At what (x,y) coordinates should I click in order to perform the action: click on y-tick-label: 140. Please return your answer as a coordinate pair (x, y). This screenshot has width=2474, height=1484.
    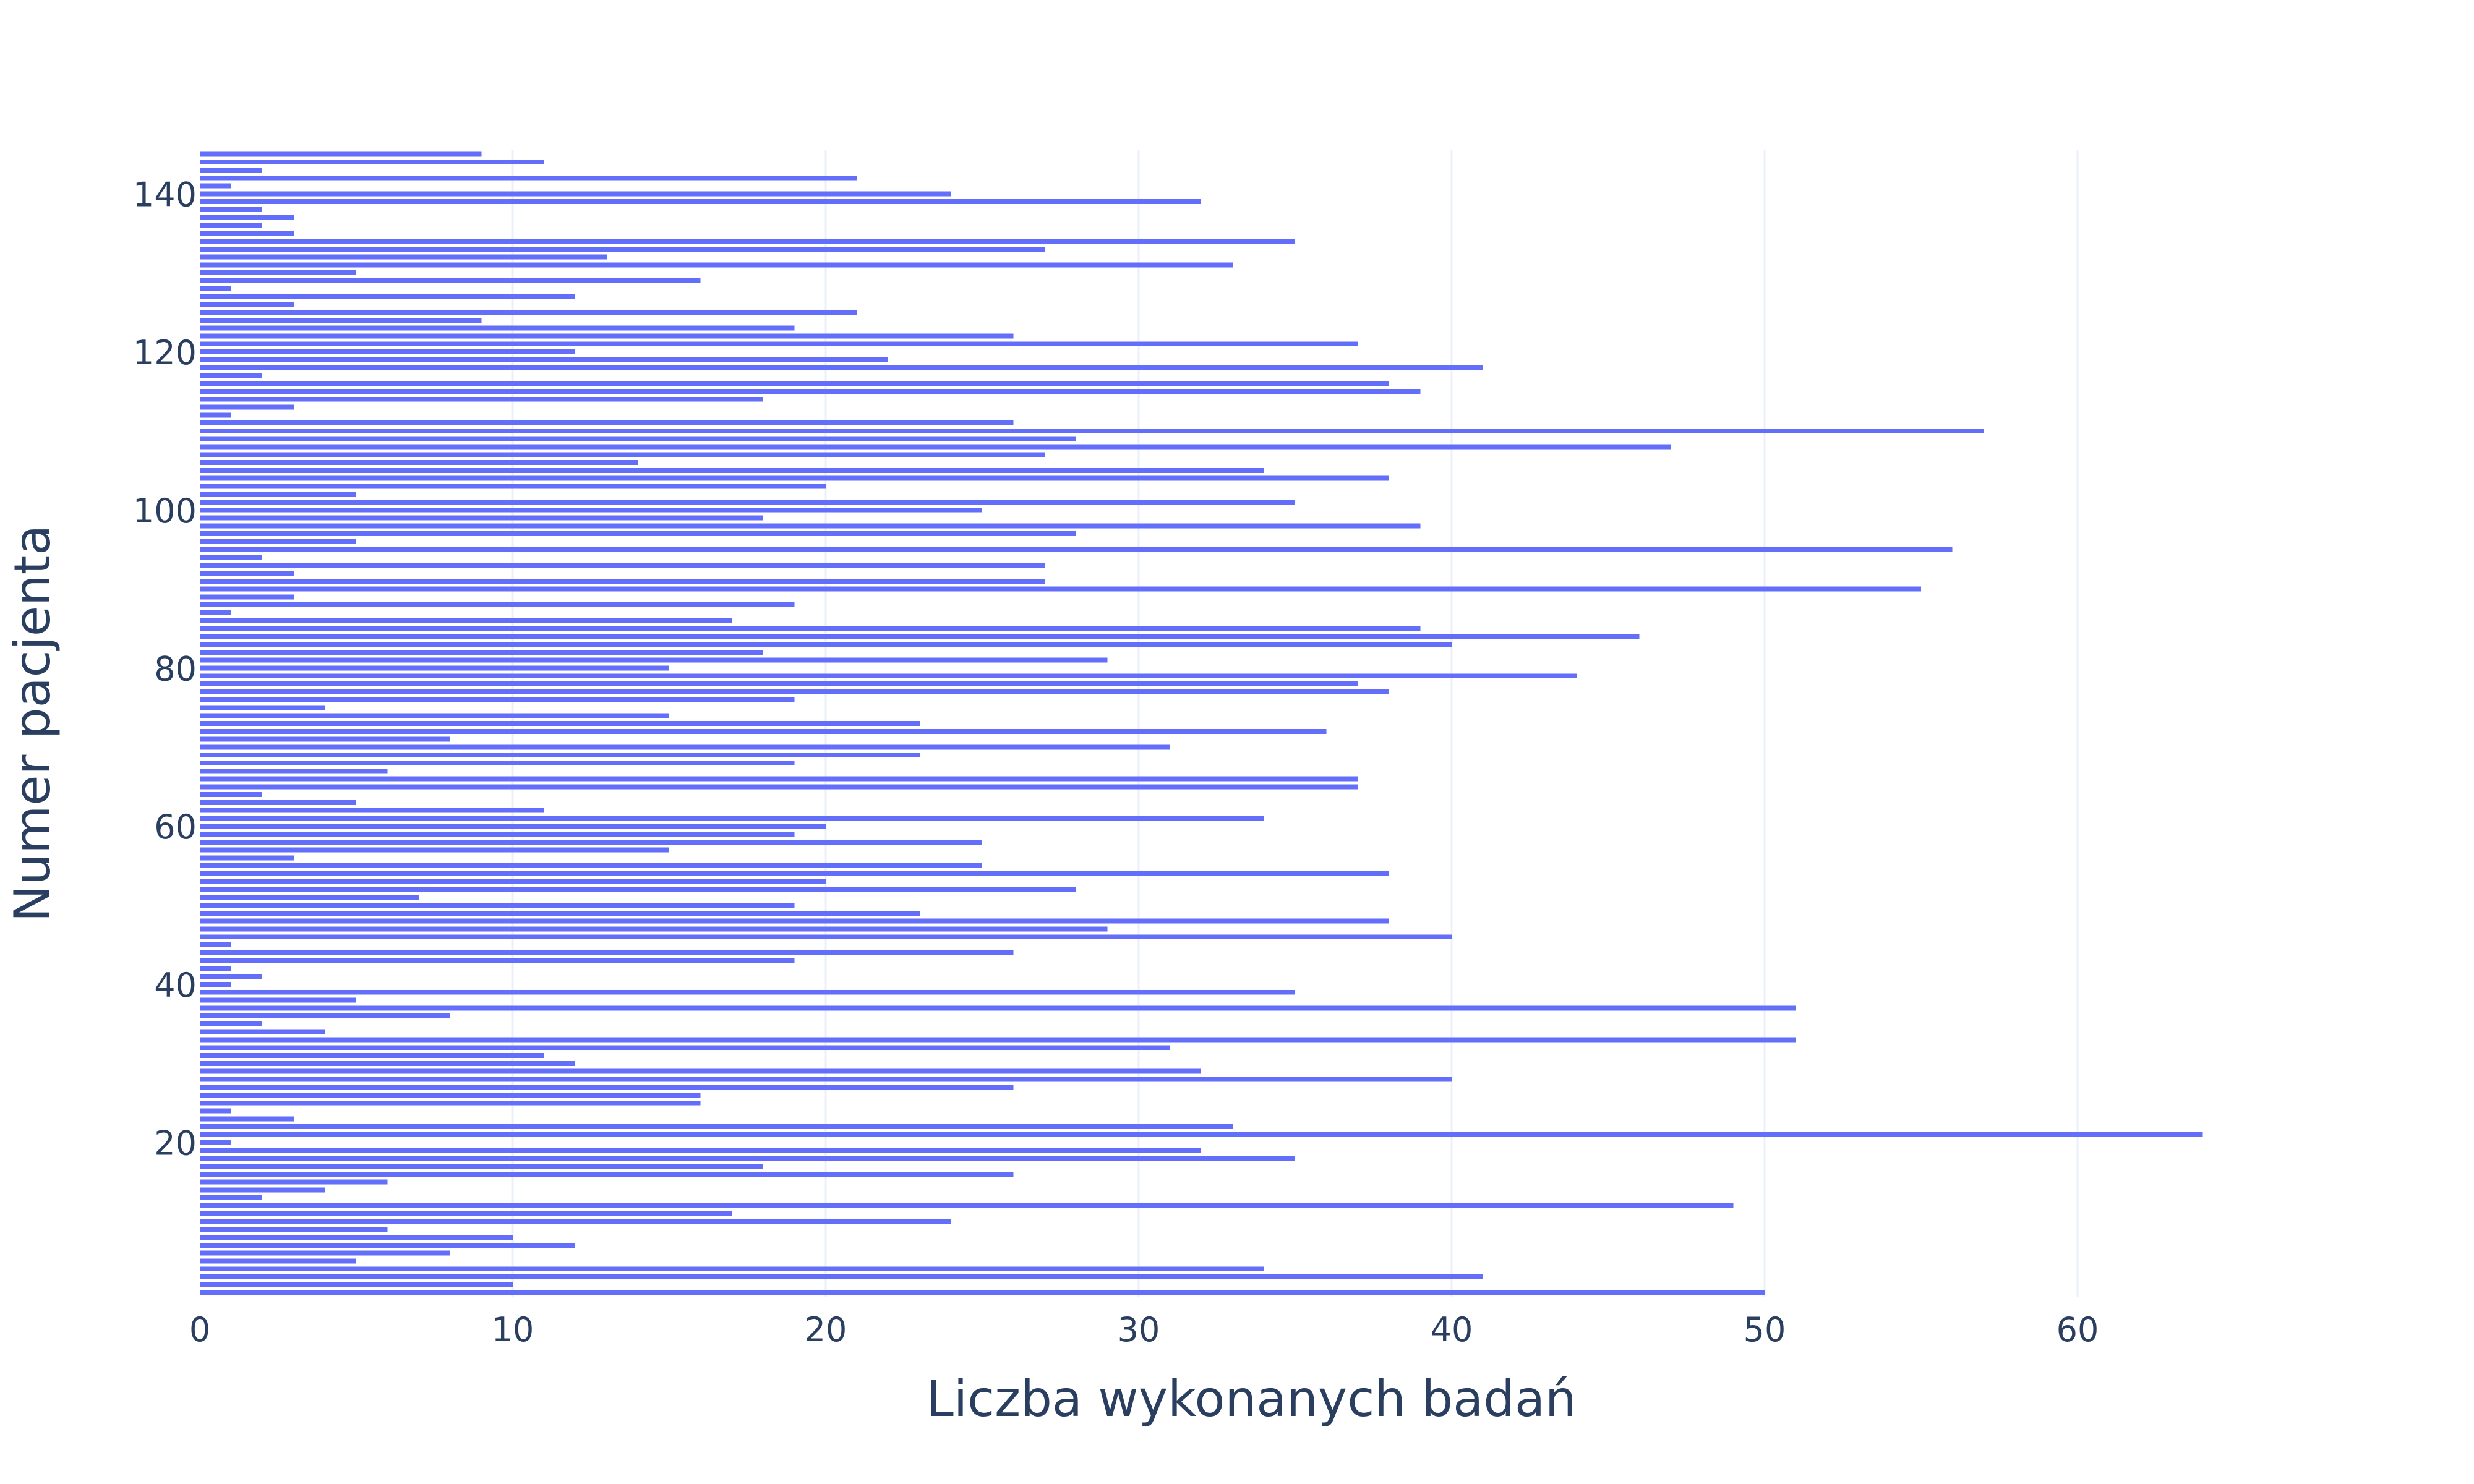
    Looking at the image, I should click on (165, 194).